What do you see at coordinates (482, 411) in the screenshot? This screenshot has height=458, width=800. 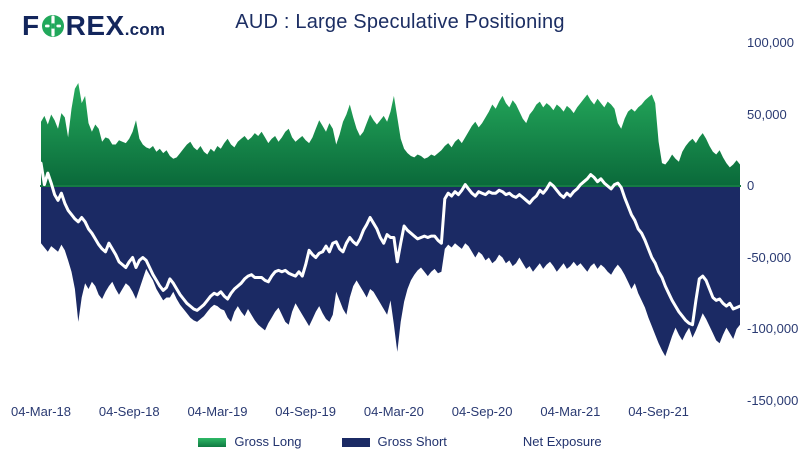 I see `x-tick-label: 04-Sep-20` at bounding box center [482, 411].